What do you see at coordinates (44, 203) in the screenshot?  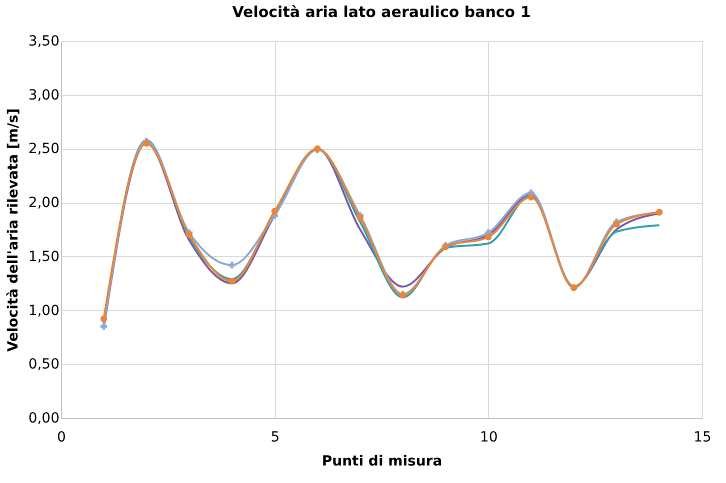 I see `y-tick-label: 2,00` at bounding box center [44, 203].